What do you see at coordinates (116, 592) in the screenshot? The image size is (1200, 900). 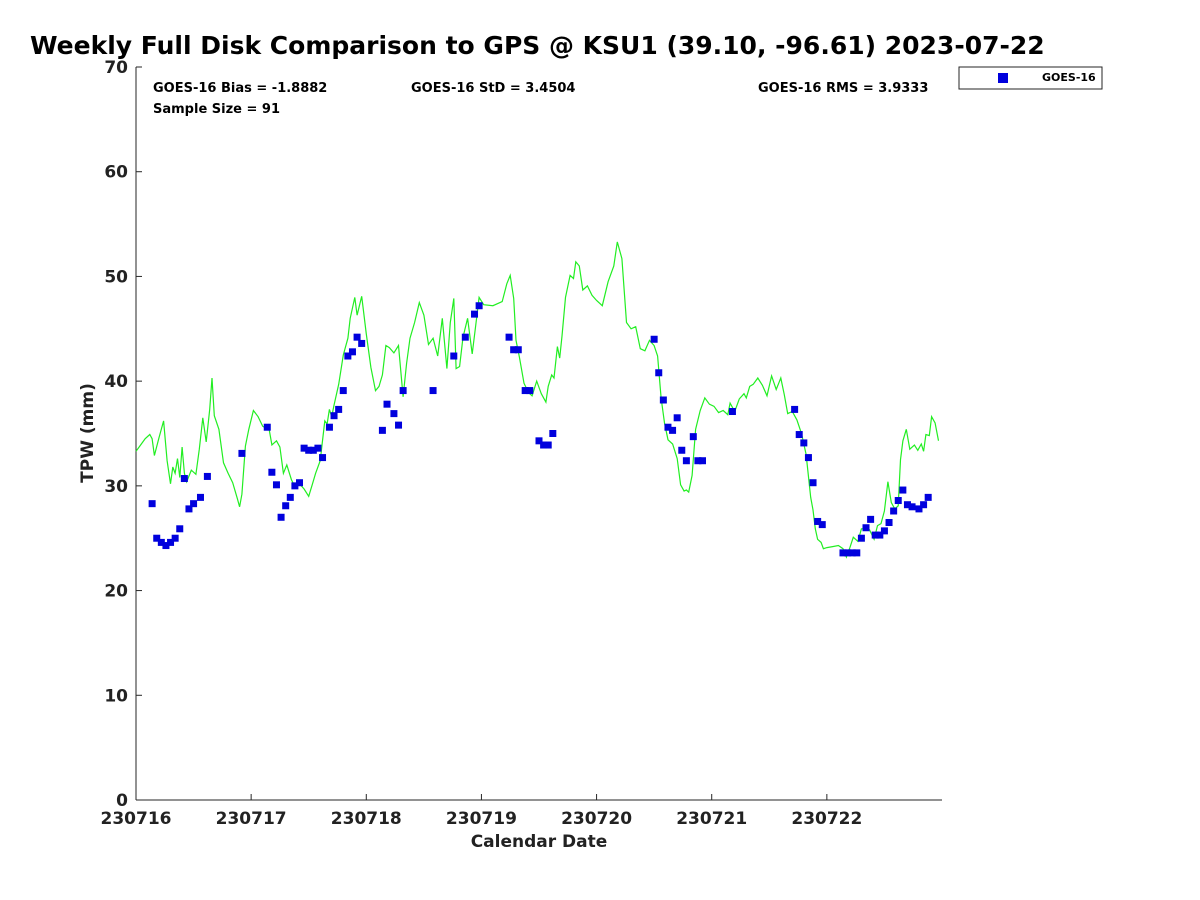 I see `y-tick-label: 20` at bounding box center [116, 592].